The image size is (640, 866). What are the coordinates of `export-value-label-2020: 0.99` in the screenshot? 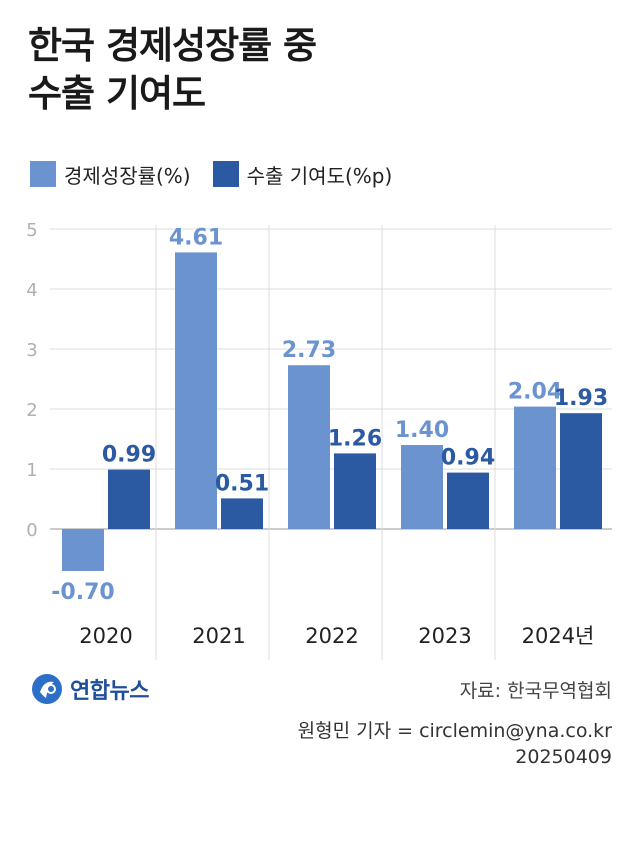 It's located at (129, 455).